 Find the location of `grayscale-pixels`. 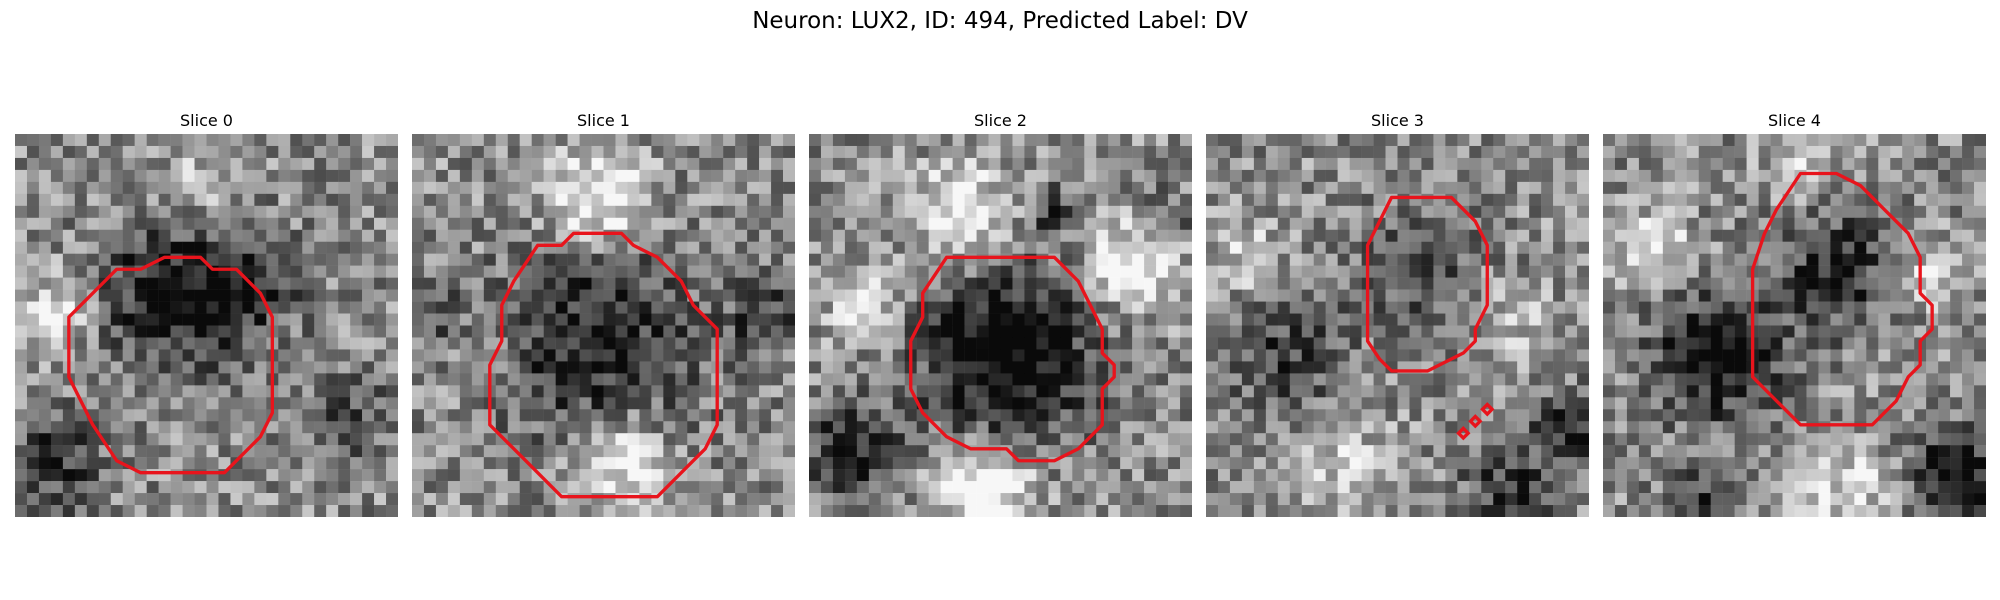

grayscale-pixels is located at coordinates (1794, 325).